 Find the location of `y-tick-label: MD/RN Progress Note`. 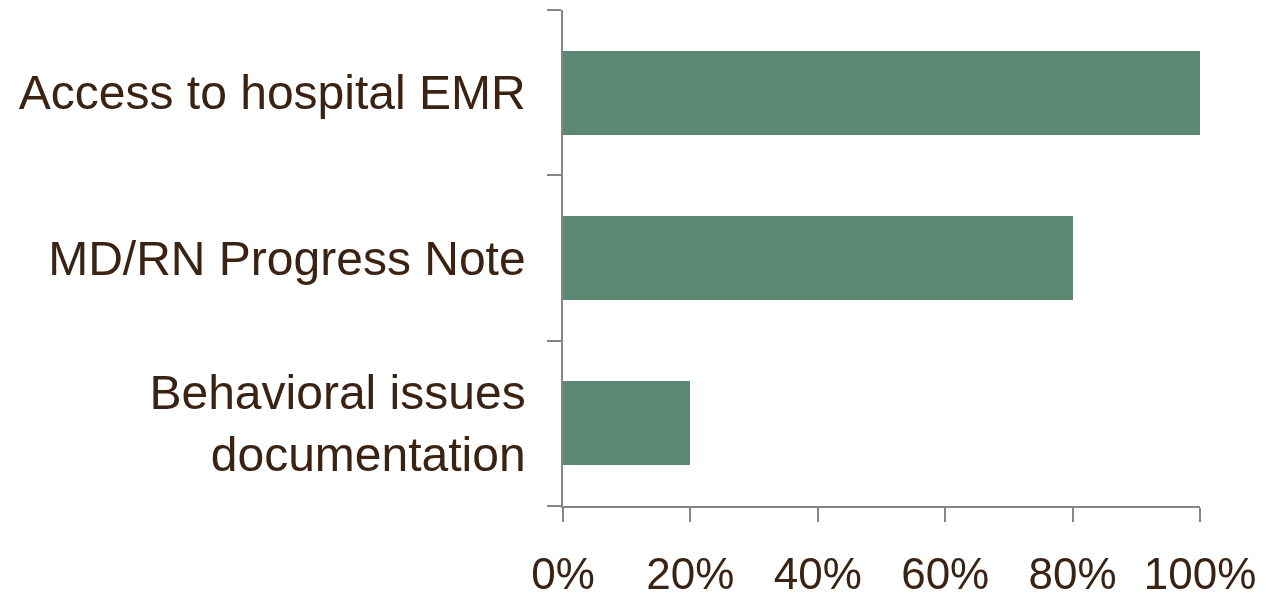

y-tick-label: MD/RN Progress Note is located at coordinates (287, 258).